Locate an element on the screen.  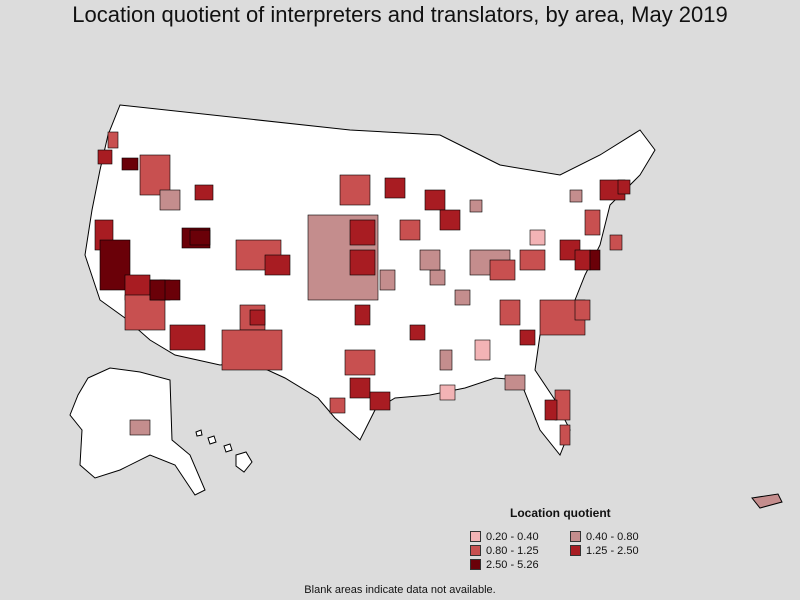
legend-item-3: 1.25 - 2.50 is located at coordinates (620, 550).